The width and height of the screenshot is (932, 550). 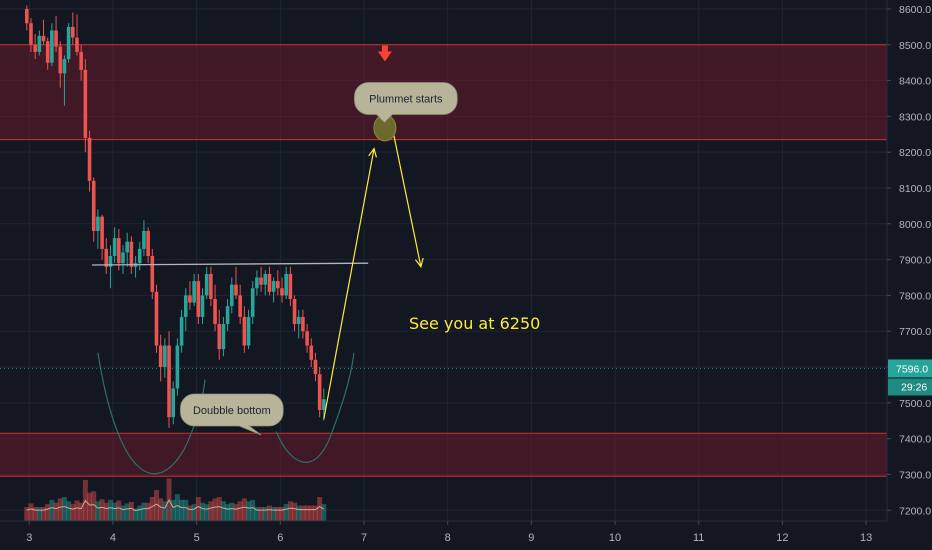 I want to click on target-annotation: See you at 6250, so click(x=474, y=323).